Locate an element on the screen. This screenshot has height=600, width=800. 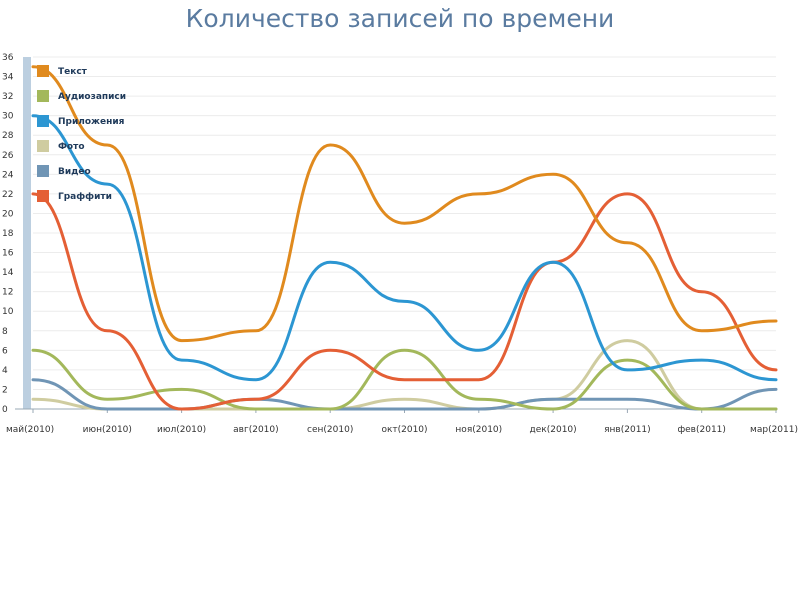
legend-label: Граффити is located at coordinates (85, 197).